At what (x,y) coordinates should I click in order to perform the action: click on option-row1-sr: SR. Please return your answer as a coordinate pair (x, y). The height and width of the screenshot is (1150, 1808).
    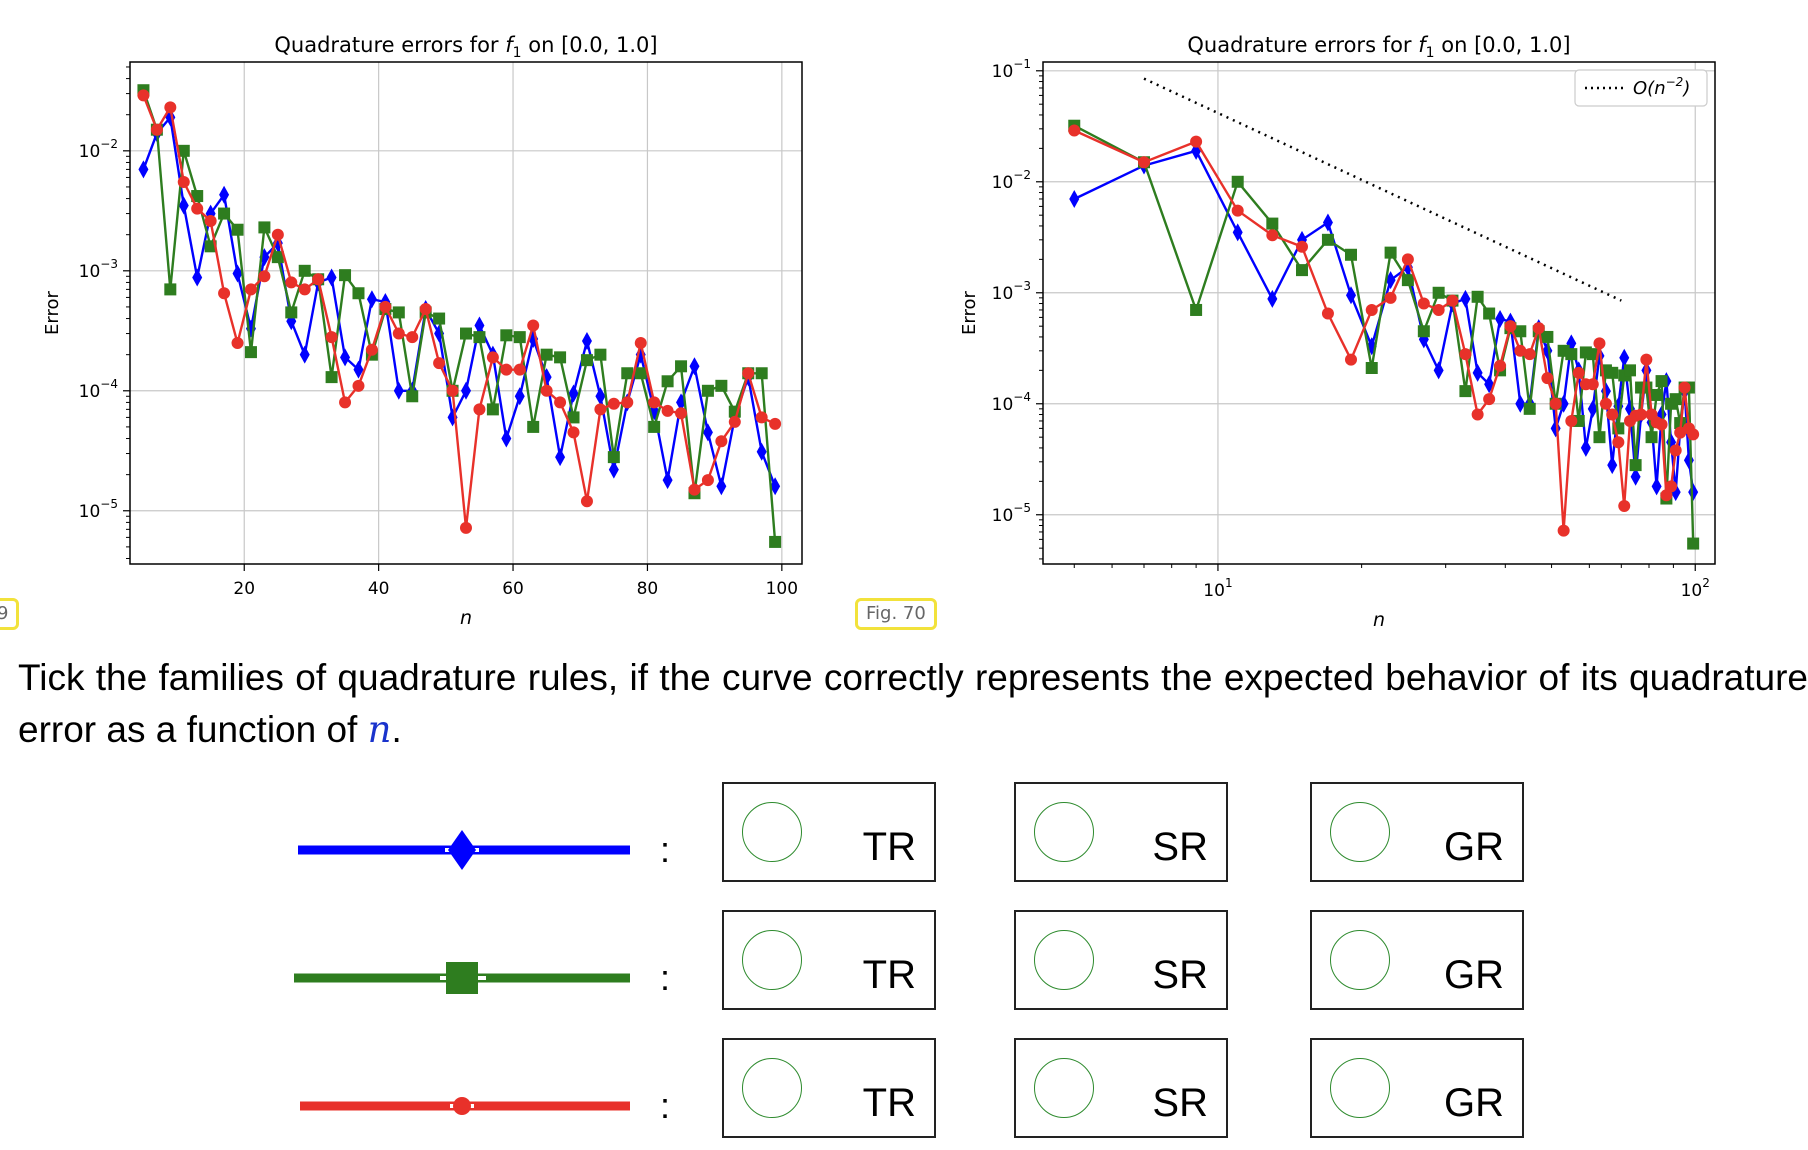
    Looking at the image, I should click on (1121, 832).